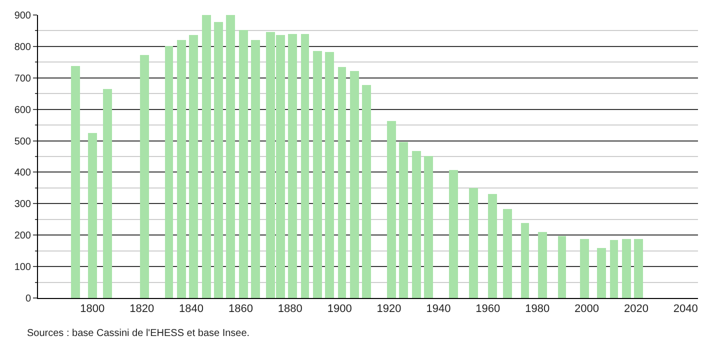 The width and height of the screenshot is (710, 340). Describe the element at coordinates (290, 309) in the screenshot. I see `x-tick-label: 1880` at that location.